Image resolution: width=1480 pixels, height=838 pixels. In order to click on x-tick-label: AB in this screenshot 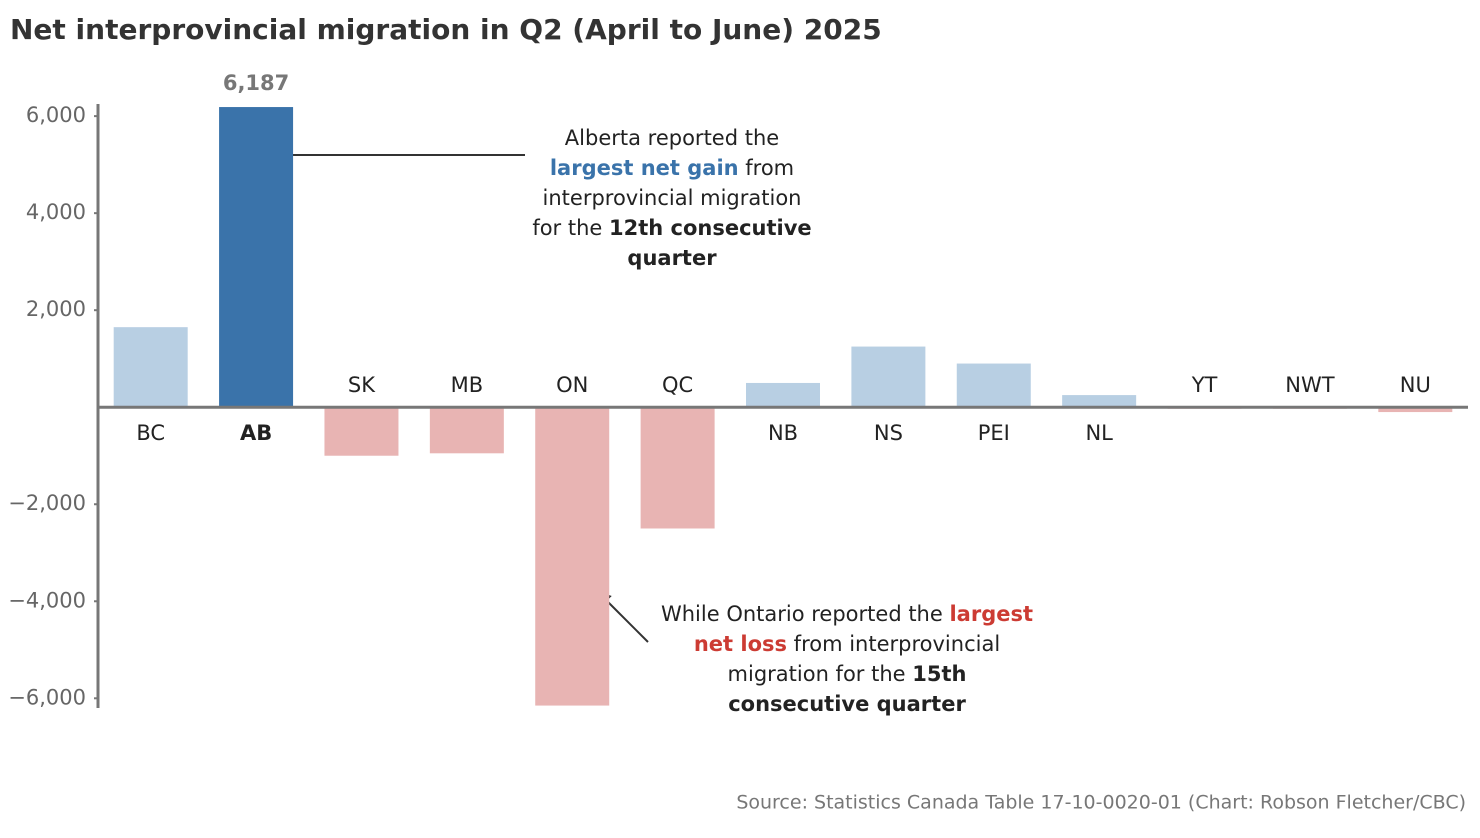, I will do `click(256, 433)`.